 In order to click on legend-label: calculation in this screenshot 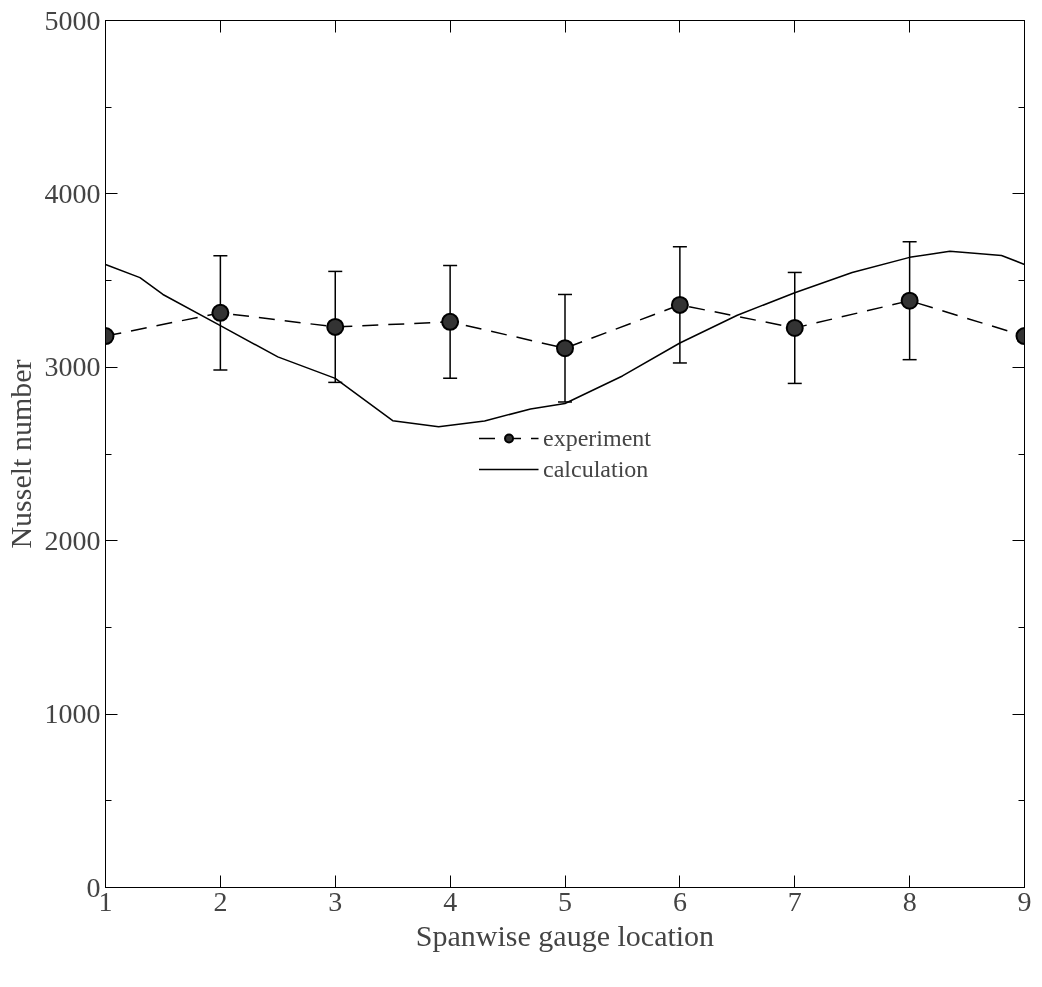, I will do `click(596, 469)`.